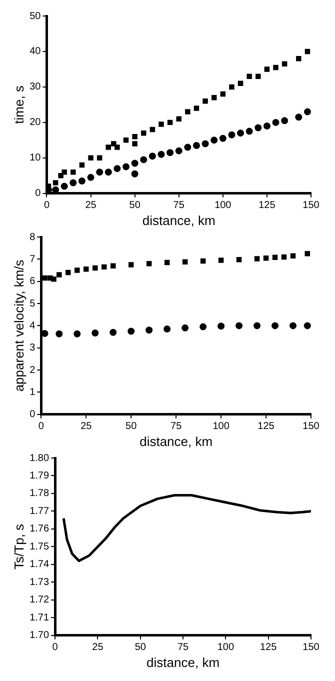 This screenshot has width=335, height=681. What do you see at coordinates (33, 304) in the screenshot?
I see `y-tick-label: 5` at bounding box center [33, 304].